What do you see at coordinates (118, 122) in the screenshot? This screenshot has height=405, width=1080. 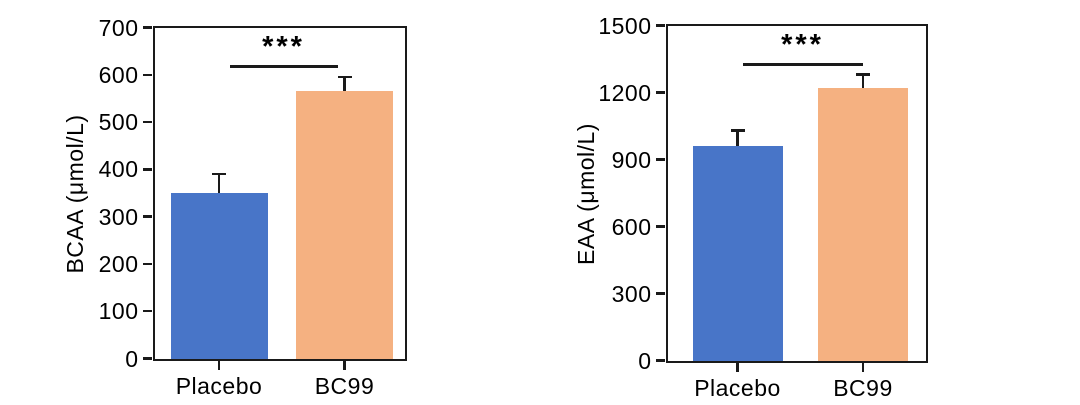 I see `y-tick-label: 500` at bounding box center [118, 122].